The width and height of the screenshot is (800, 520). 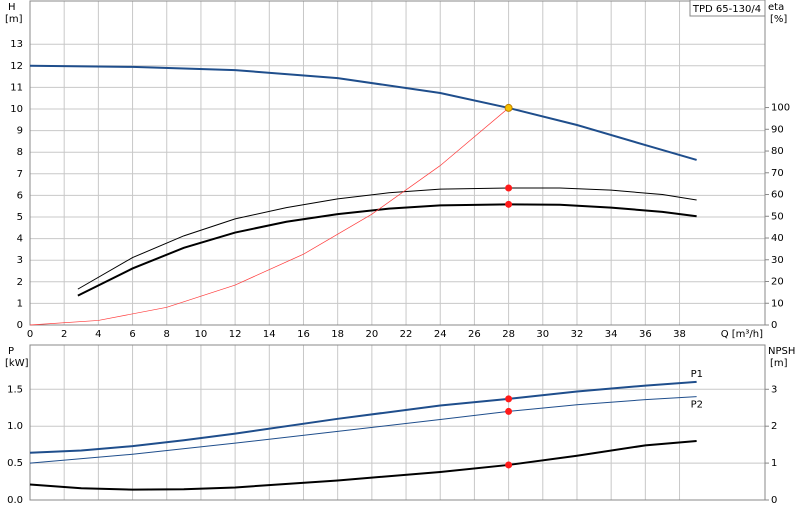 What do you see at coordinates (774, 463) in the screenshot?
I see `y2-tick-label: 1` at bounding box center [774, 463].